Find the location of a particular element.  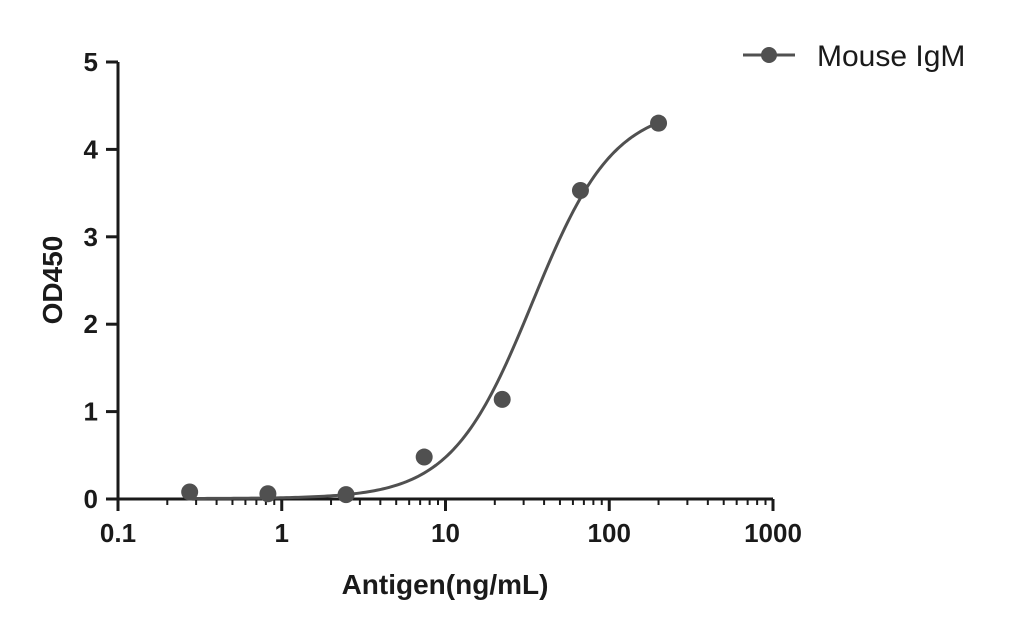

x-tick-label: 1000 is located at coordinates (773, 533).